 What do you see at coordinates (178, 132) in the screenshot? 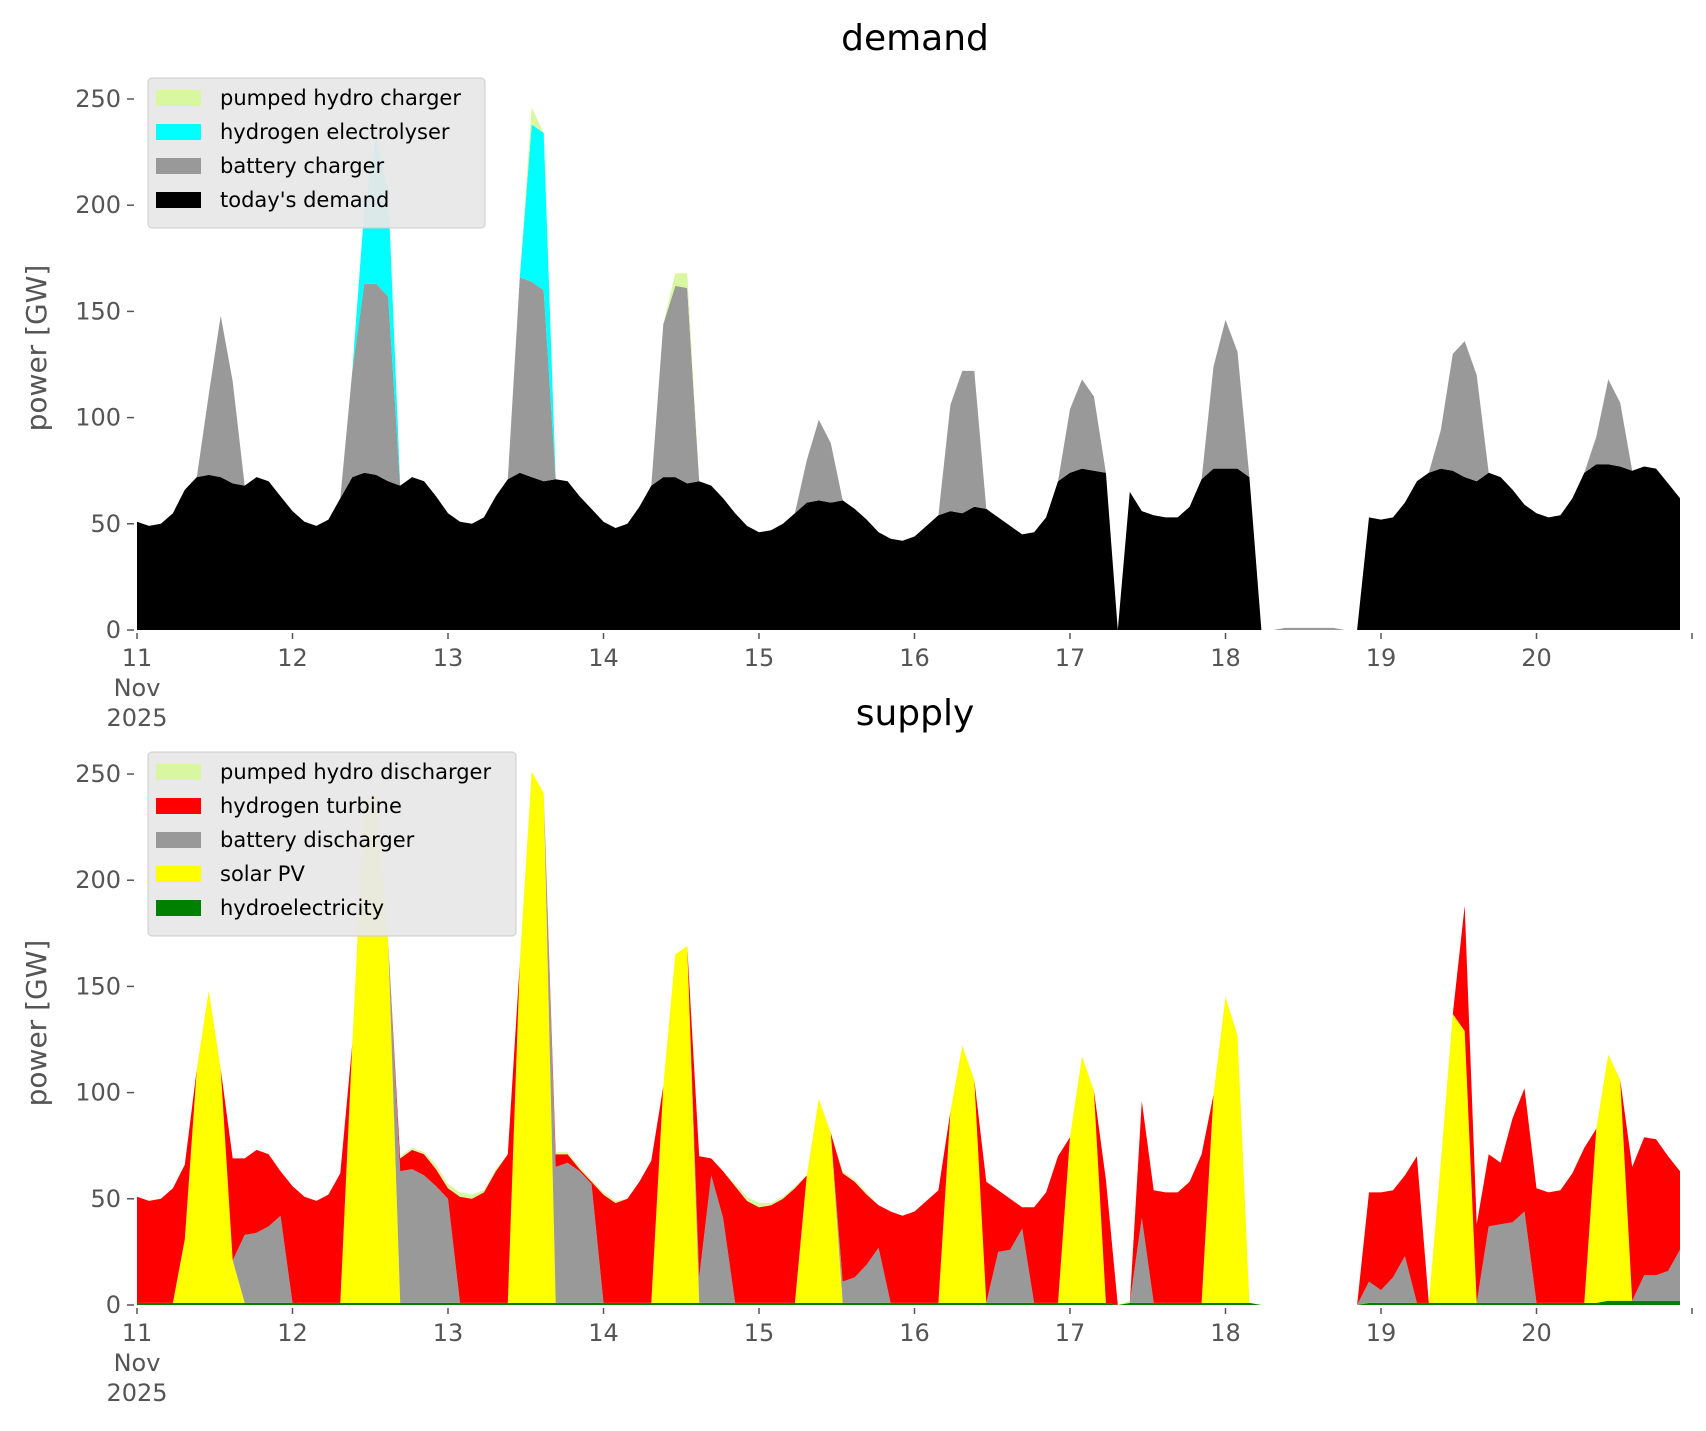
I see `legend-swatch-hydrogen-electrolyser` at bounding box center [178, 132].